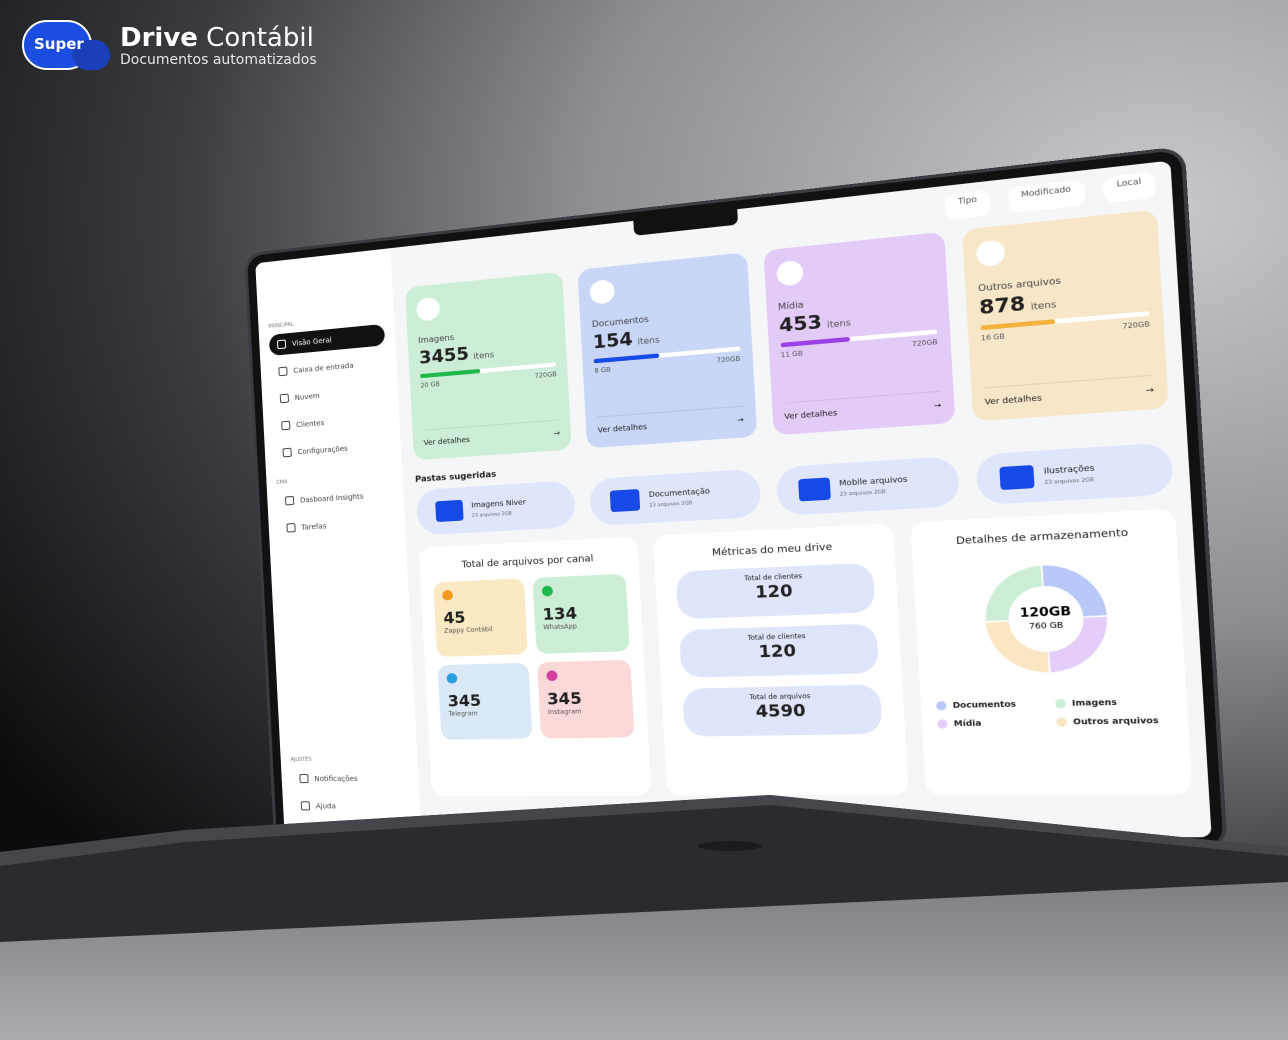 This screenshot has width=1288, height=1040. Describe the element at coordinates (159, 38) in the screenshot. I see `title-bold: Drive` at that location.